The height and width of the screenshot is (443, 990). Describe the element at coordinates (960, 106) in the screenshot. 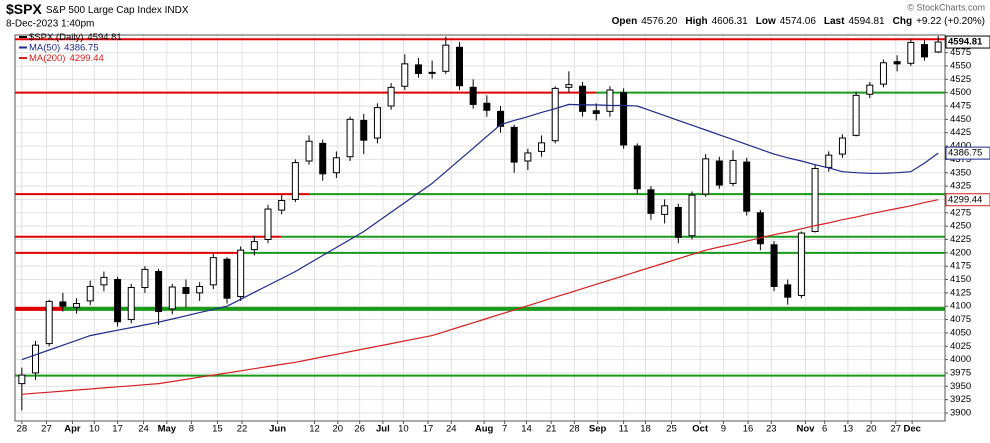

I see `y-tick-label: 4475` at that location.